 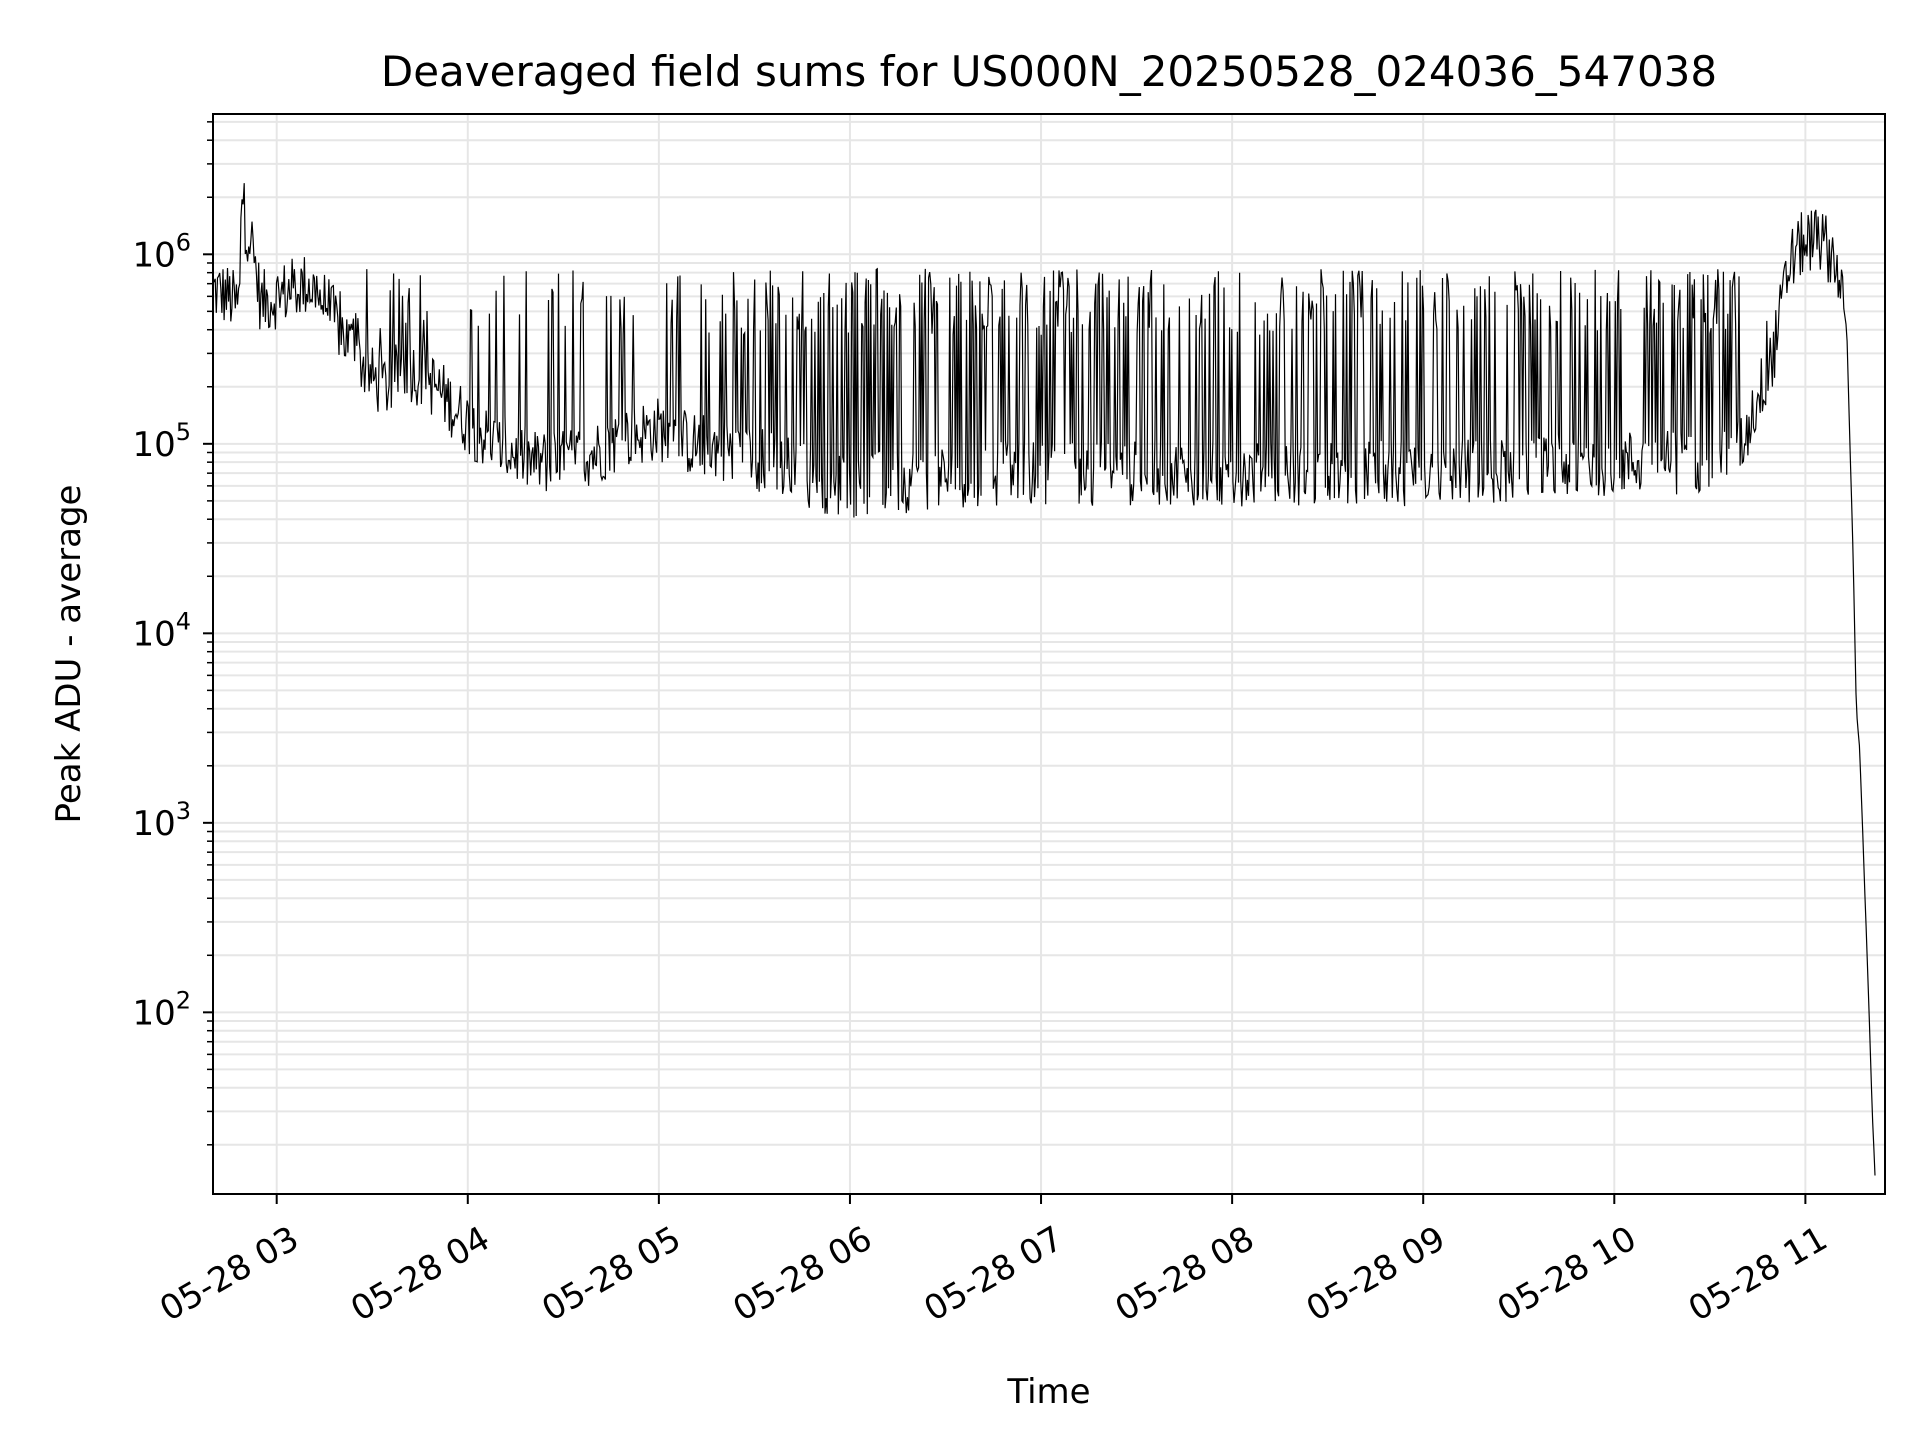 I want to click on y-tick-label: 10⁶, so click(x=161, y=251).